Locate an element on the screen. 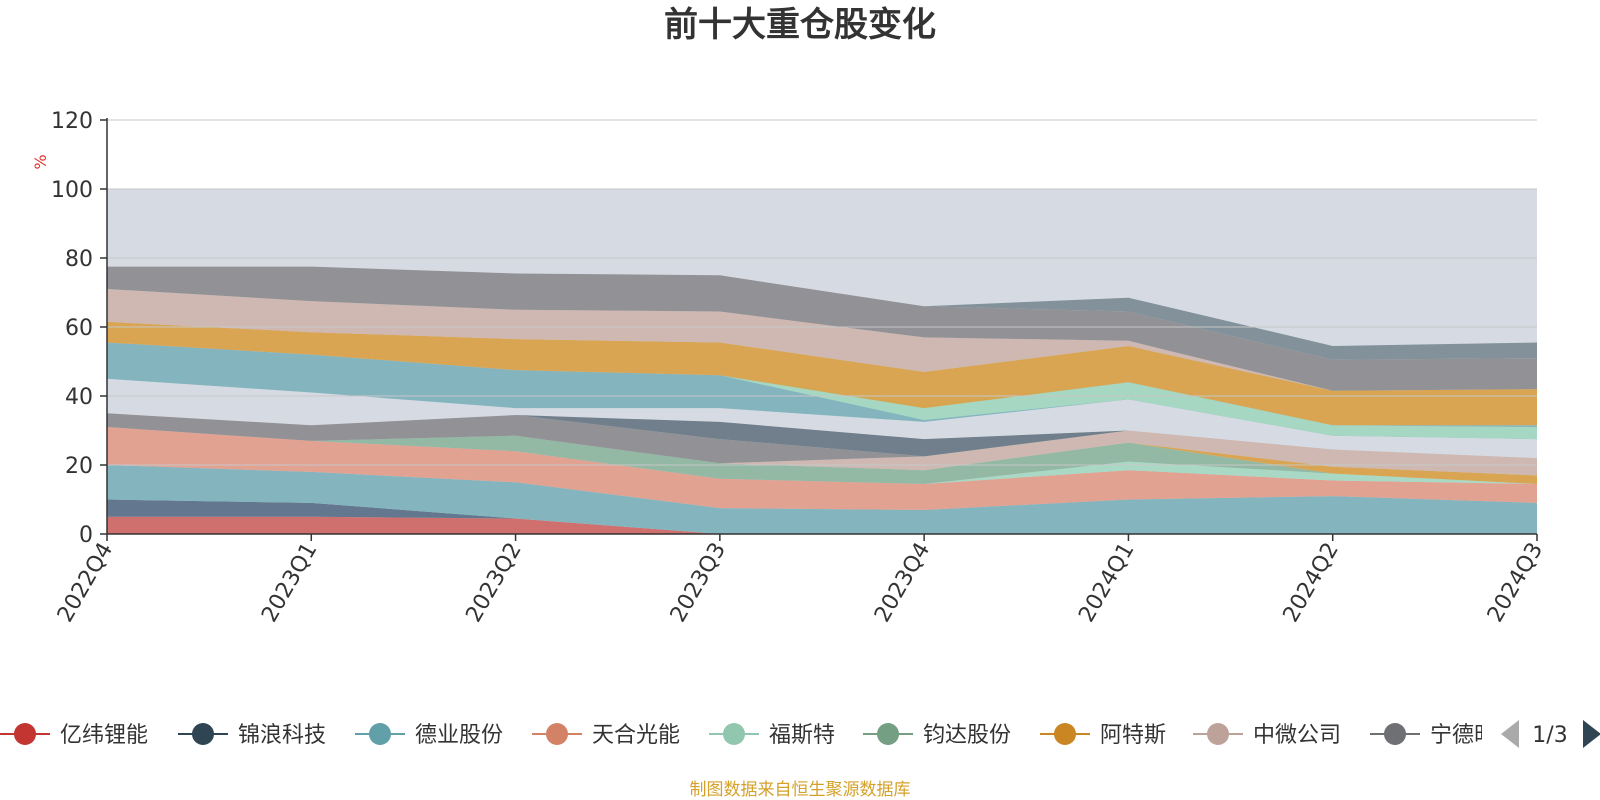 Image resolution: width=1600 pixels, height=800 pixels. legend-label: 福斯特 is located at coordinates (802, 735).